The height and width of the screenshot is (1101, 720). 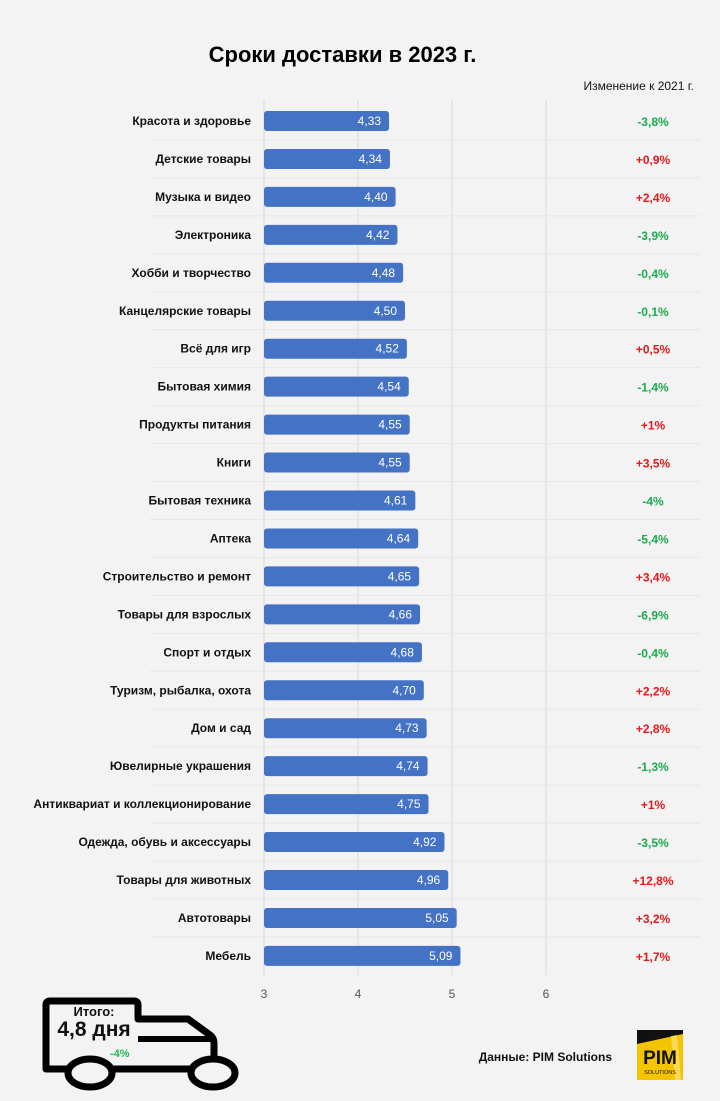 I want to click on change-label: +12,8%, so click(x=652, y=881).